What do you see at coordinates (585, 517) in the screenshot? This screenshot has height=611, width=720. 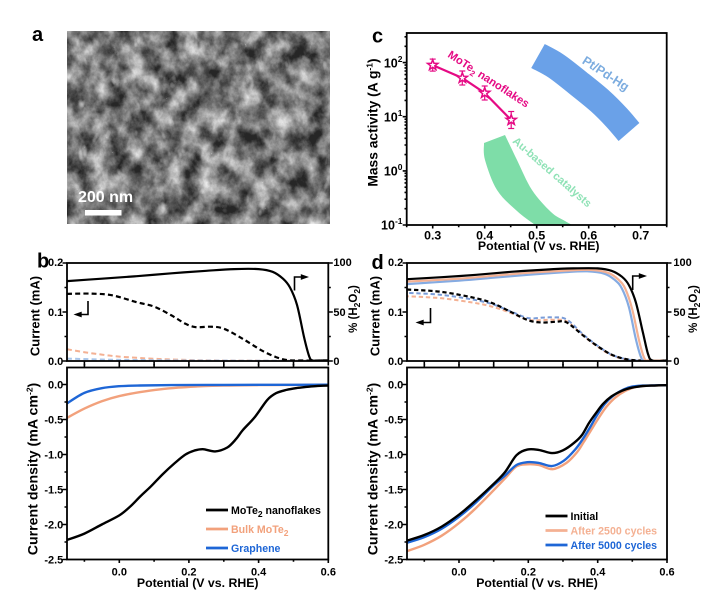 I see `svg-text: Initial` at bounding box center [585, 517].